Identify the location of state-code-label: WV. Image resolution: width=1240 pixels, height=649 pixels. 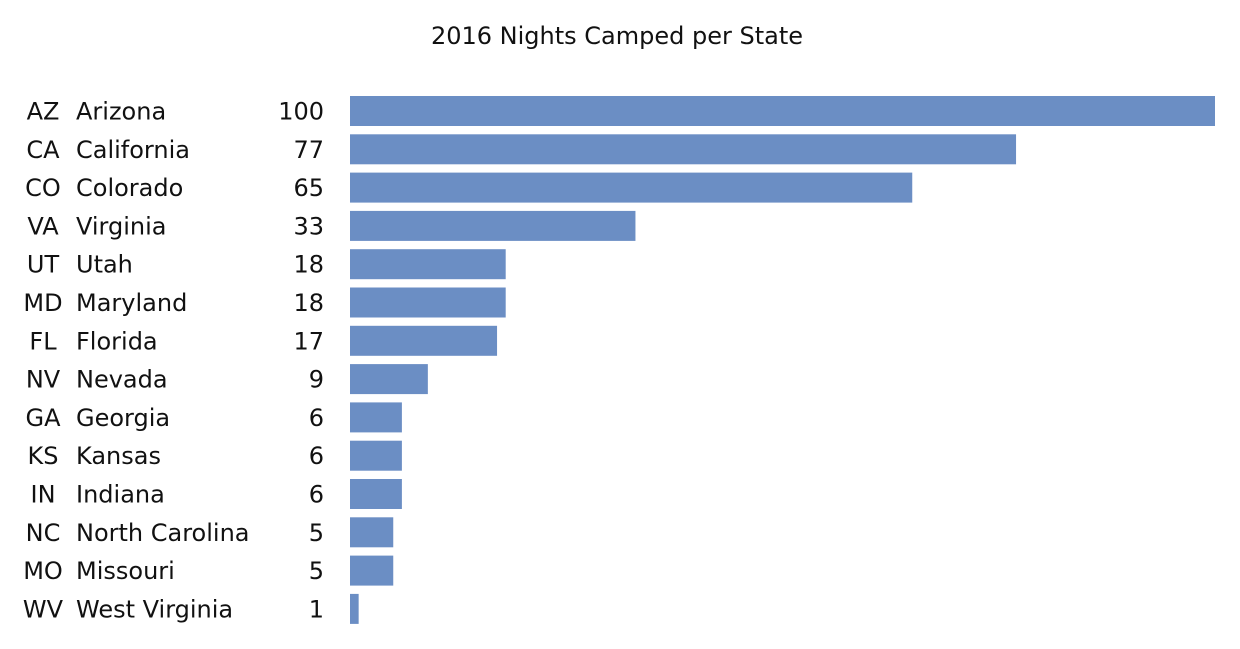
(43, 609).